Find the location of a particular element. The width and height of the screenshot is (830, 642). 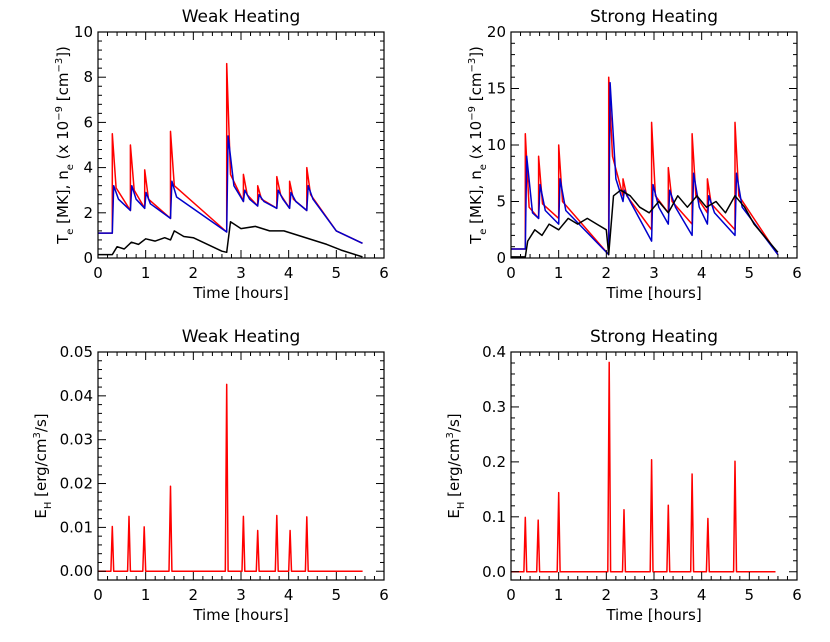

y-tick-label: 0.2 is located at coordinates (494, 462).